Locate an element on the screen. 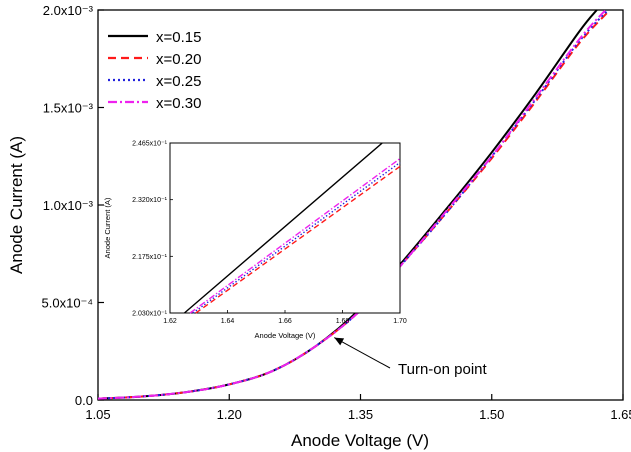 The height and width of the screenshot is (452, 631). turn-on-arrow-head is located at coordinates (339, 341).